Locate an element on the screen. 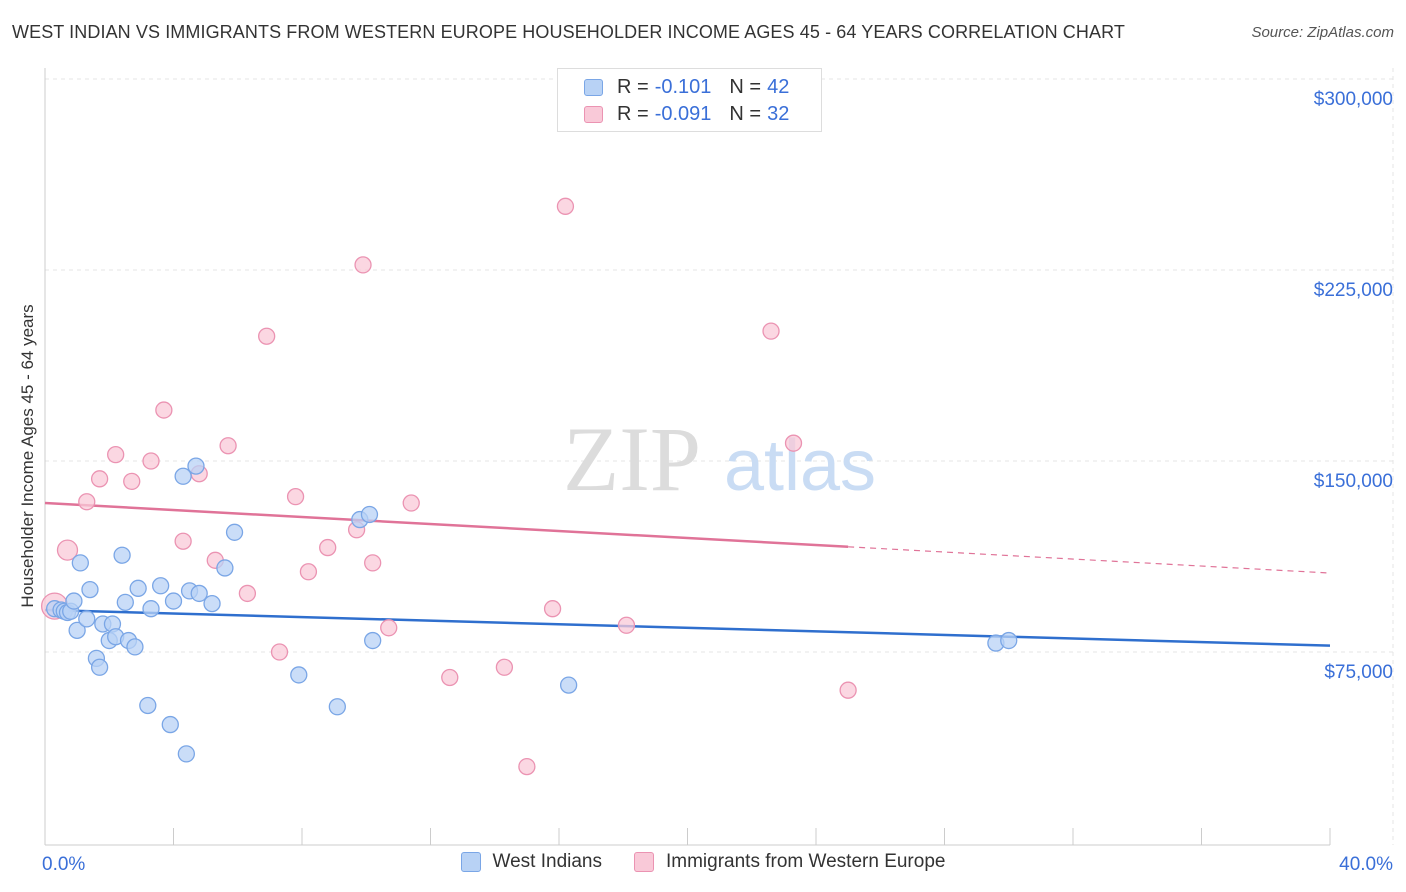 The width and height of the screenshot is (1406, 892). legend-r-value: -0.101 is located at coordinates (683, 86).